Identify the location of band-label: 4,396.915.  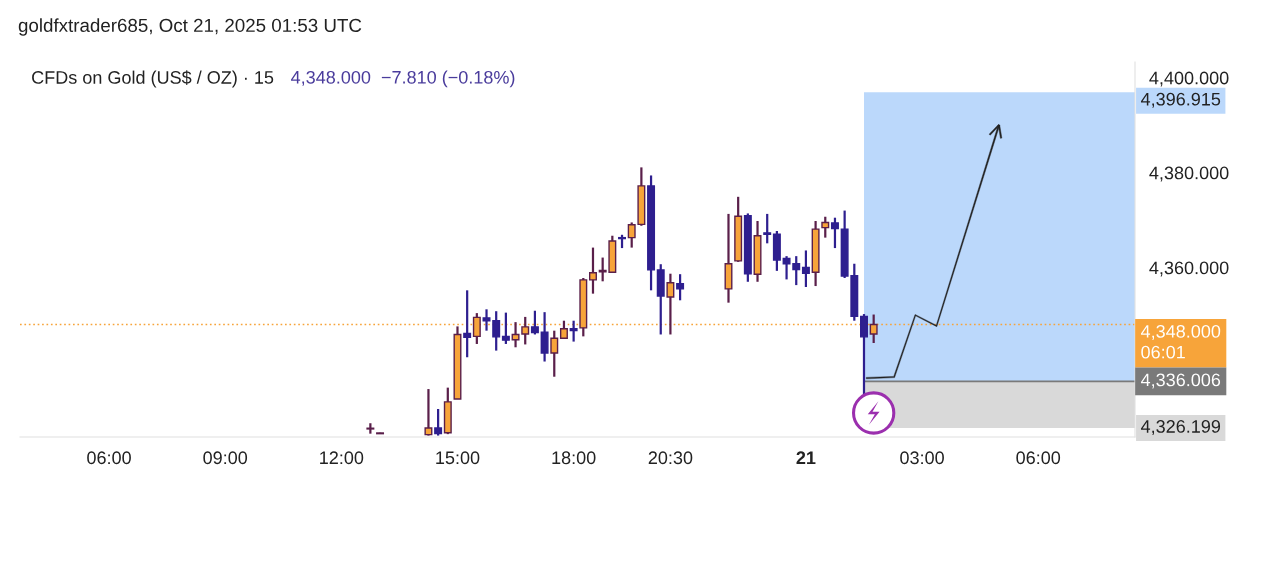
(1180, 100).